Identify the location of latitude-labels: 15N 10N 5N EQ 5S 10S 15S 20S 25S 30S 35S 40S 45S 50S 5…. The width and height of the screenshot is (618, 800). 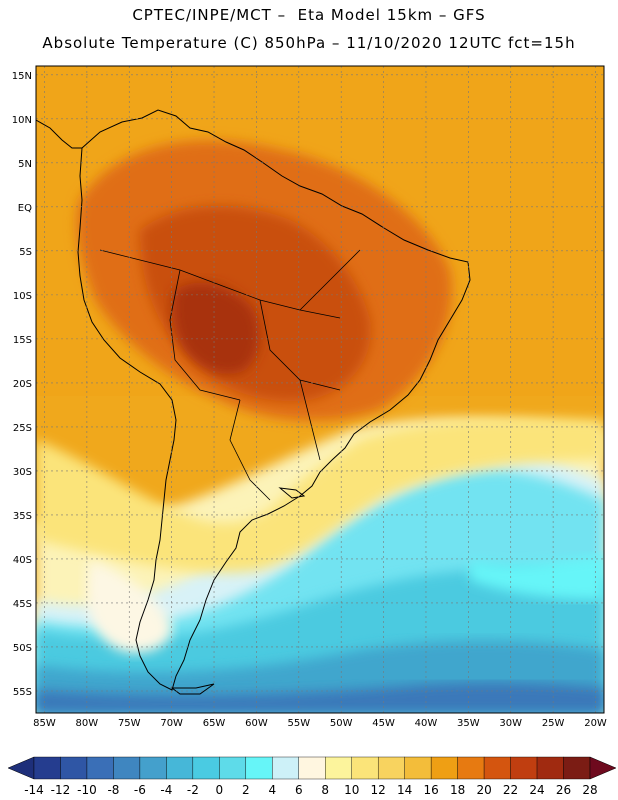
(22, 384).